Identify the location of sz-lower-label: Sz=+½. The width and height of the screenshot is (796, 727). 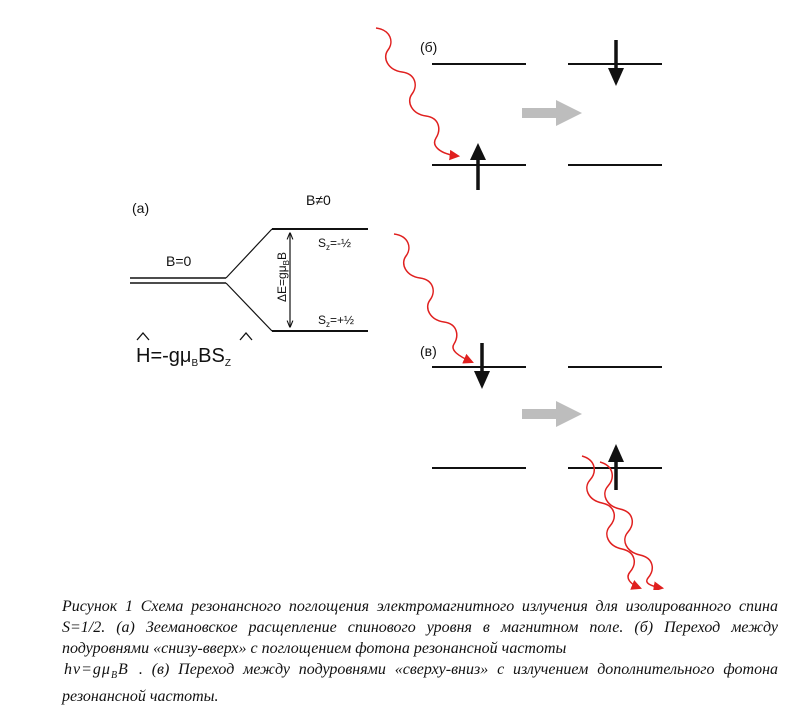
(336, 321).